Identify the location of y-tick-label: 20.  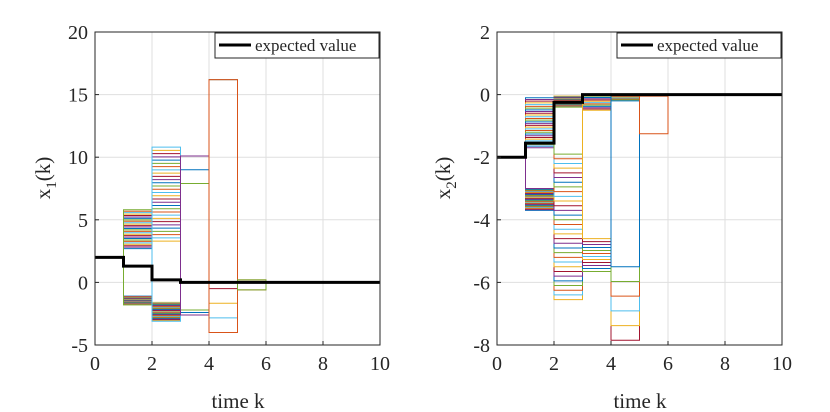
(78, 33).